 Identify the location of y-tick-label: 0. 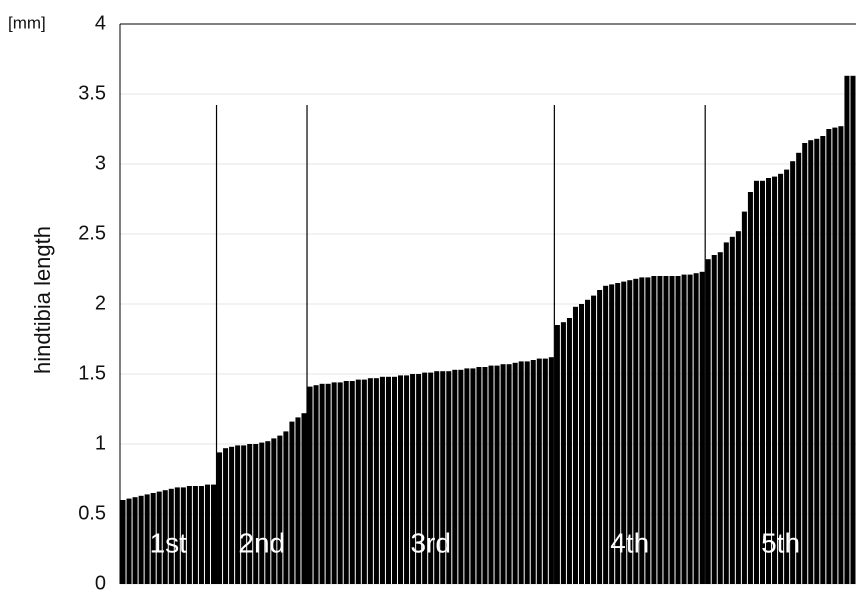
(100, 583).